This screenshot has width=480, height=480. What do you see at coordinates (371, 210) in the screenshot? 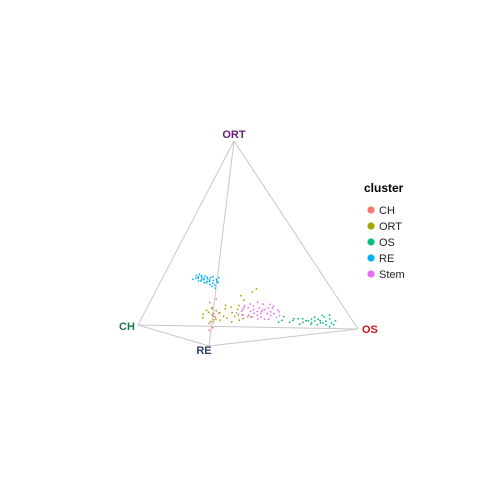
I see `legend-key-ch` at bounding box center [371, 210].